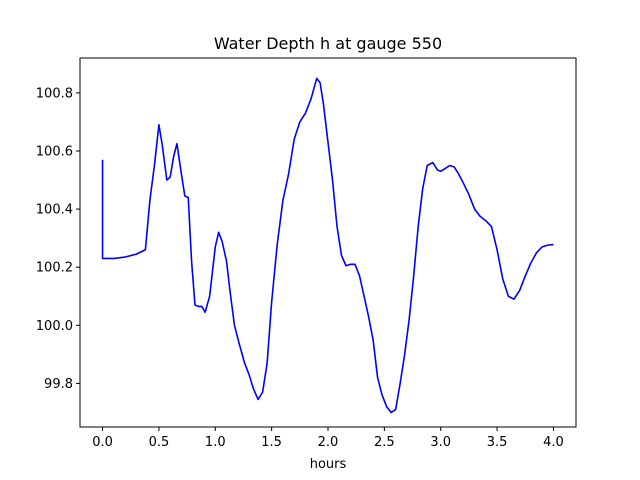  What do you see at coordinates (54, 210) in the screenshot?
I see `y-tick-label: 100.4` at bounding box center [54, 210].